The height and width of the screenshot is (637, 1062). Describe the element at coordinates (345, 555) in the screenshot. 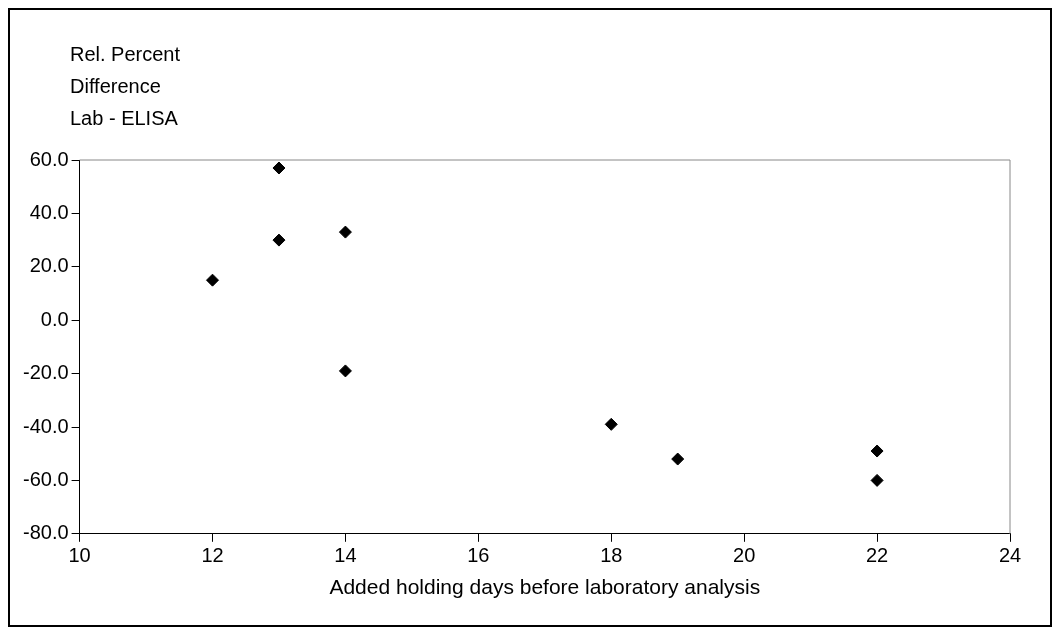

I see `x-tick-label: 14` at that location.